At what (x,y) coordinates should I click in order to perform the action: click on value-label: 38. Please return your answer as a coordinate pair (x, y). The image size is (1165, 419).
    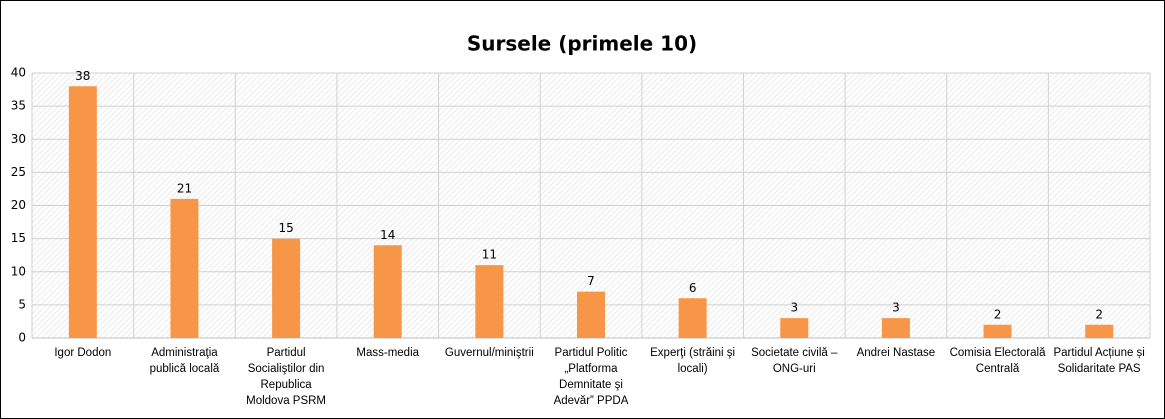
    Looking at the image, I should click on (82, 76).